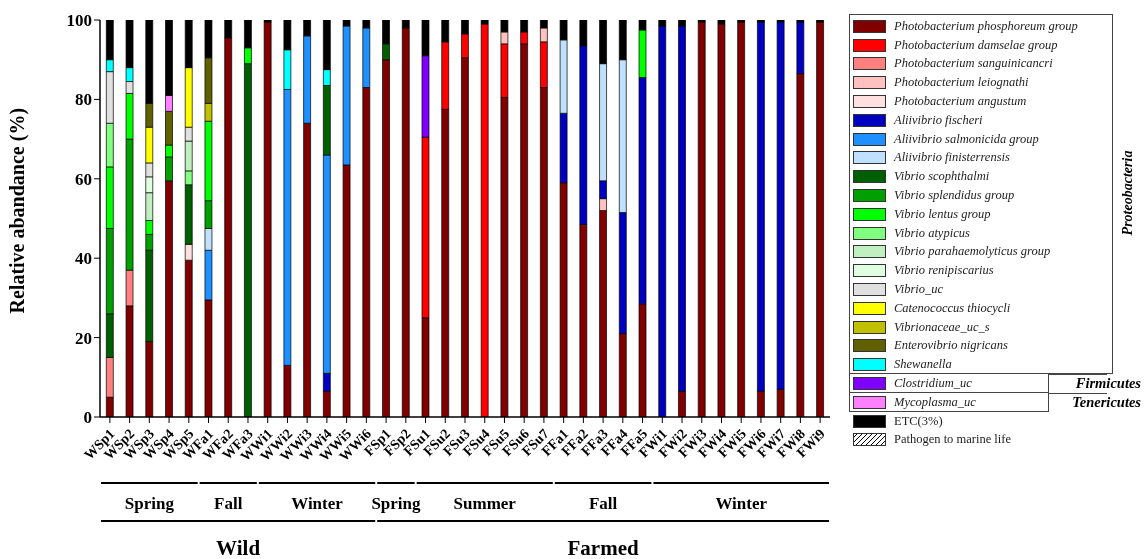  What do you see at coordinates (972, 252) in the screenshot?
I see `legend-label: Vibrio parahaemolyticus group` at bounding box center [972, 252].